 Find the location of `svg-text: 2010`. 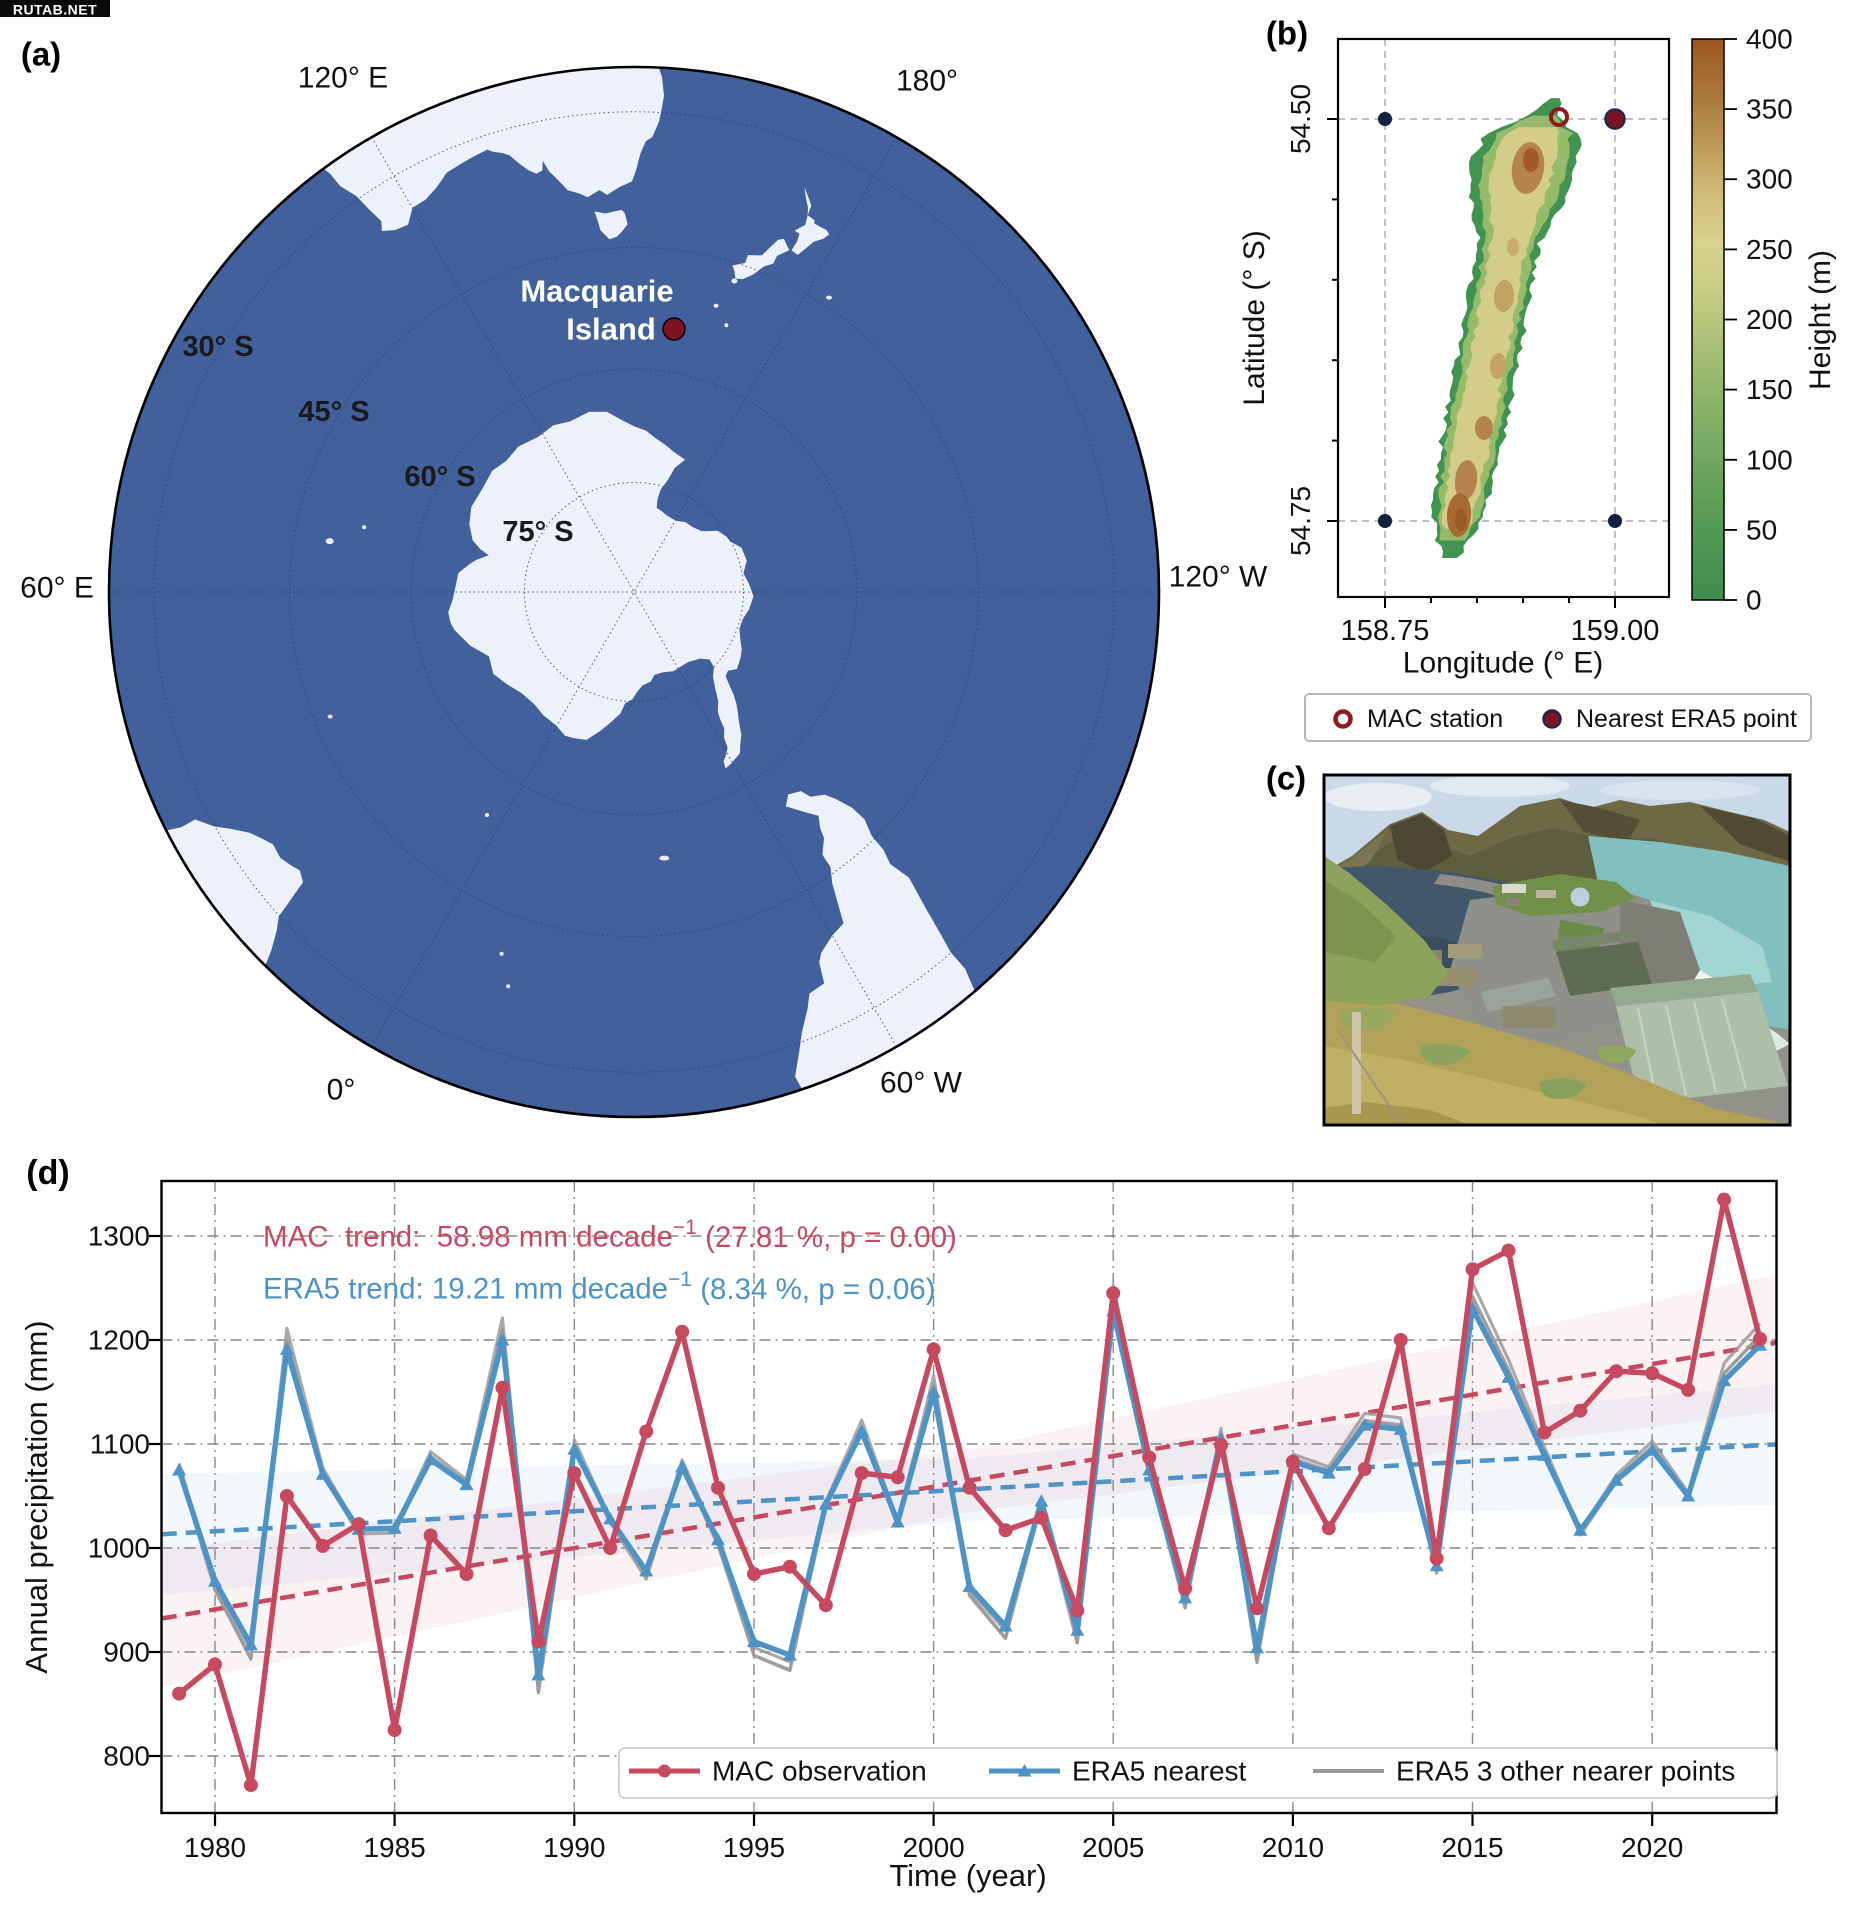

svg-text: 2010 is located at coordinates (1293, 1847).